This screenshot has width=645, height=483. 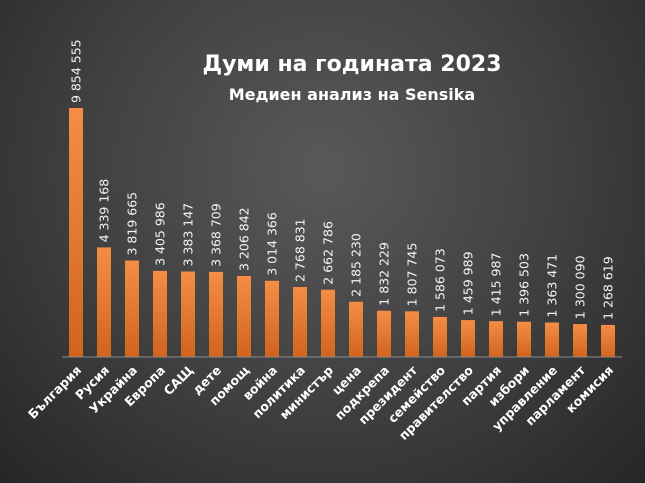 What do you see at coordinates (272, 244) in the screenshot?
I see `data-label-7: 3 014 366` at bounding box center [272, 244].